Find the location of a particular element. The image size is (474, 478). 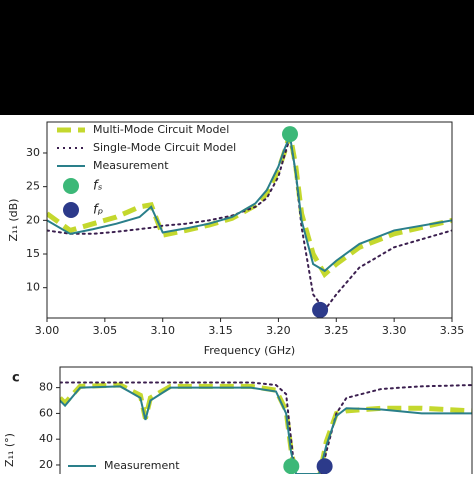

y-tick-label: 30 is located at coordinates (33, 152).